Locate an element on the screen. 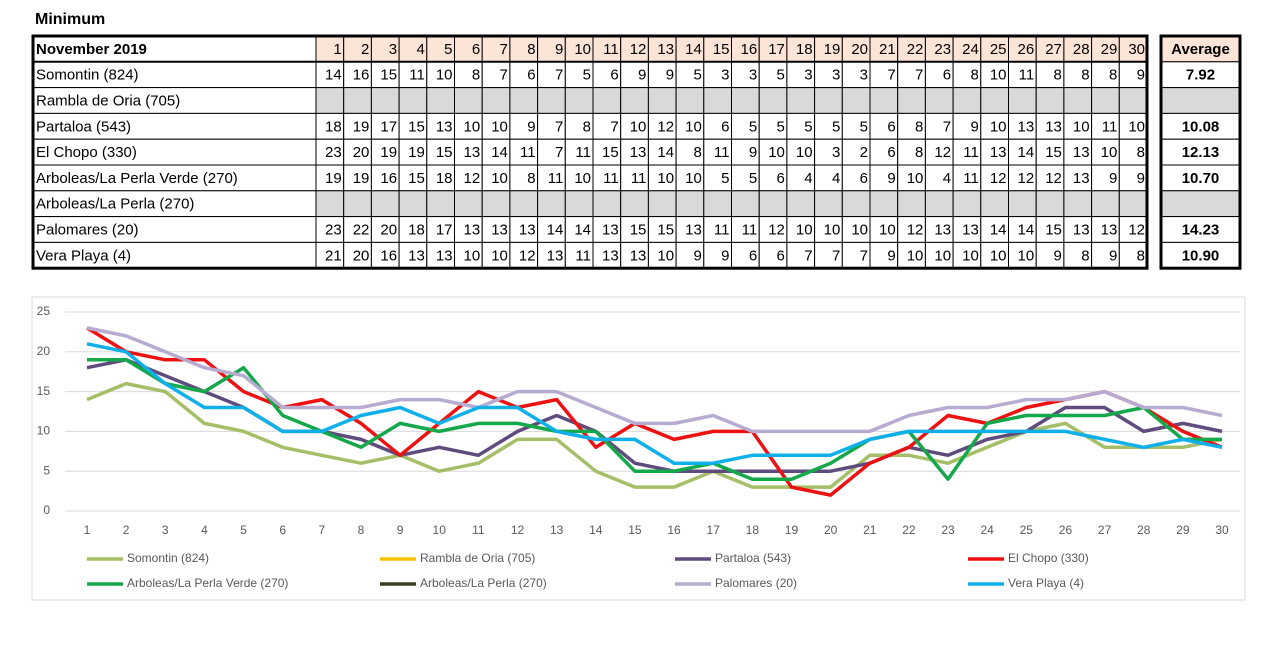  legend-label: Rambla de Oria (705) is located at coordinates (477, 558).